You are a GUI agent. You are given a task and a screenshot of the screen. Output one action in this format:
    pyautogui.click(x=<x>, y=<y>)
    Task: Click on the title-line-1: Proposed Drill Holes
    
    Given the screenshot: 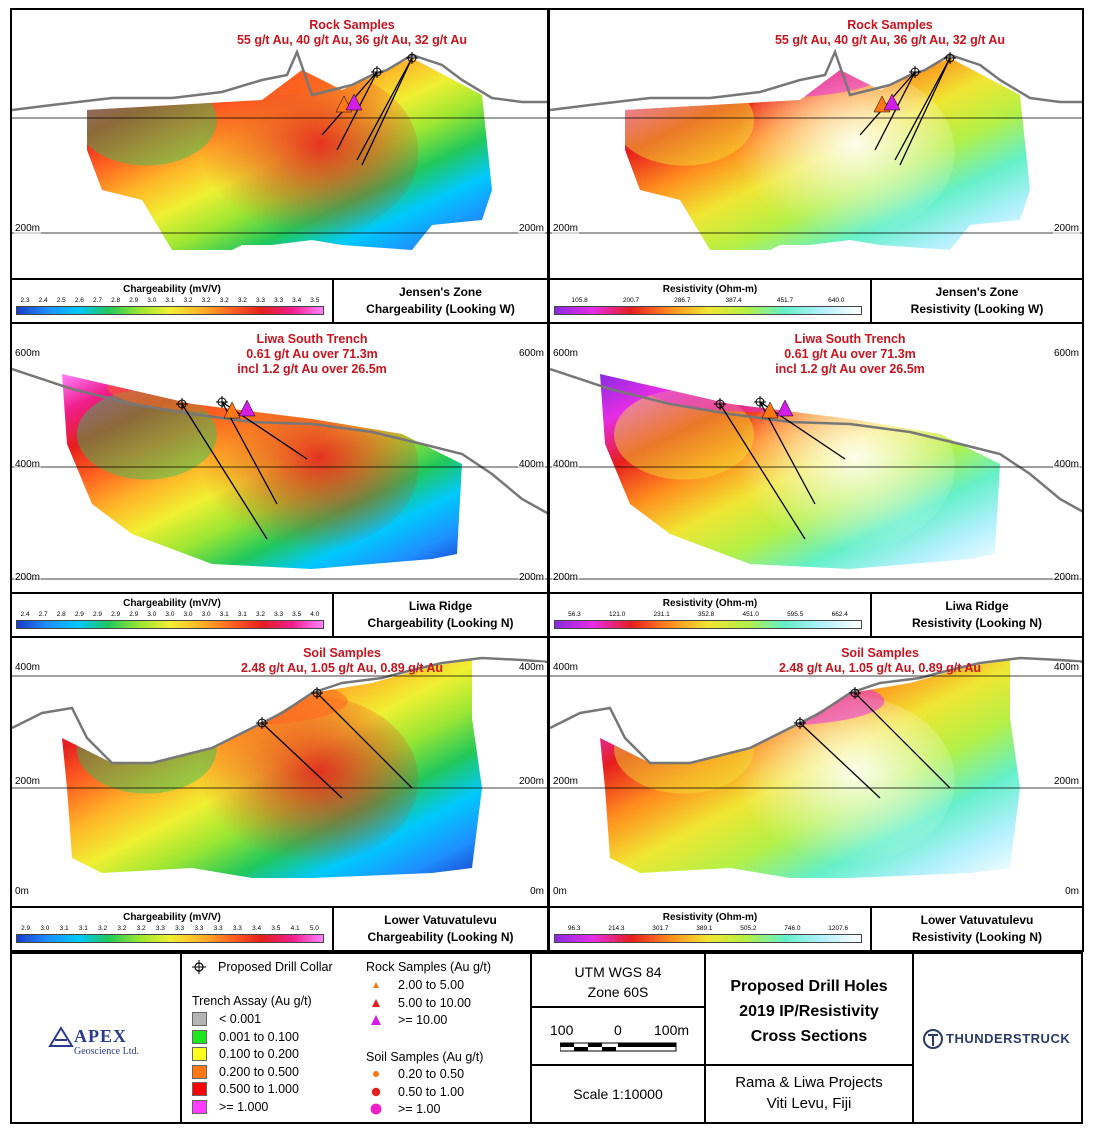 What is the action you would take?
    pyautogui.click(x=809, y=986)
    